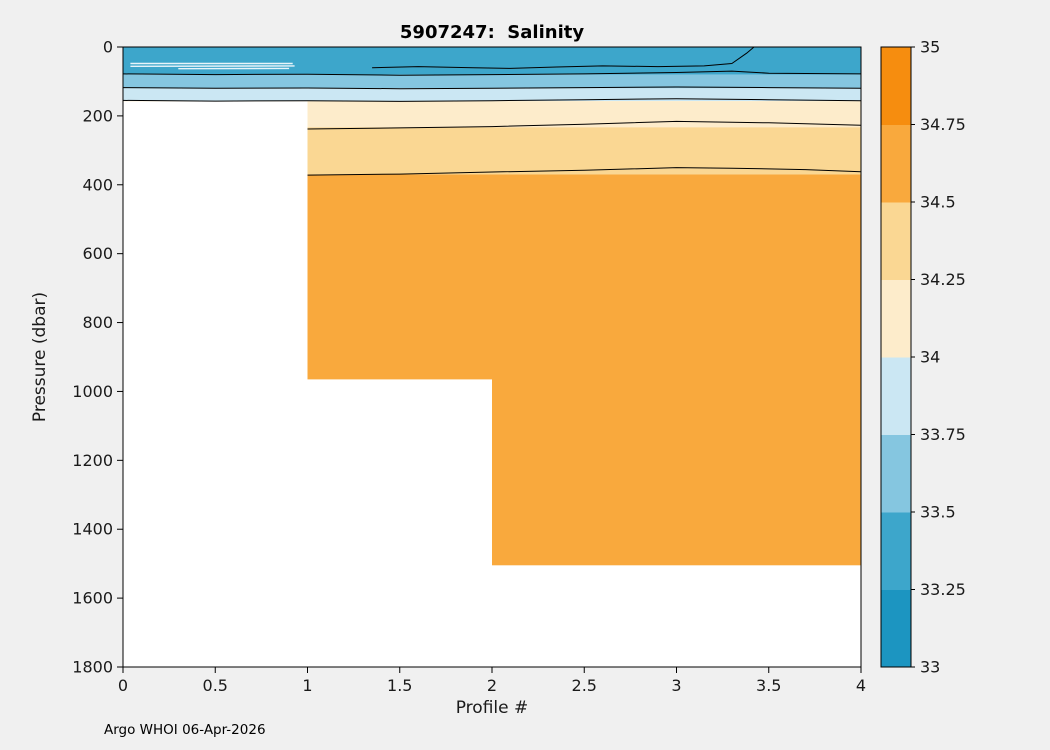  I want to click on y-tick-label: 1000, so click(92, 391).